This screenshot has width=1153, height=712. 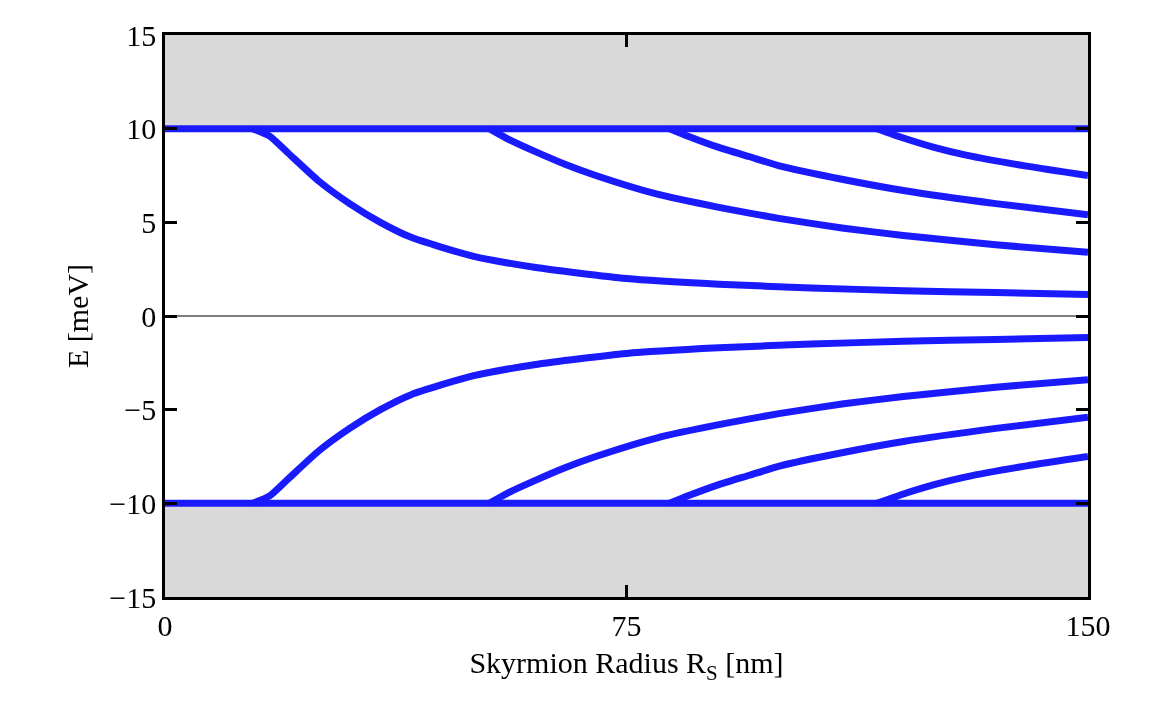 I want to click on y-tick-label: 10, so click(x=141, y=129).